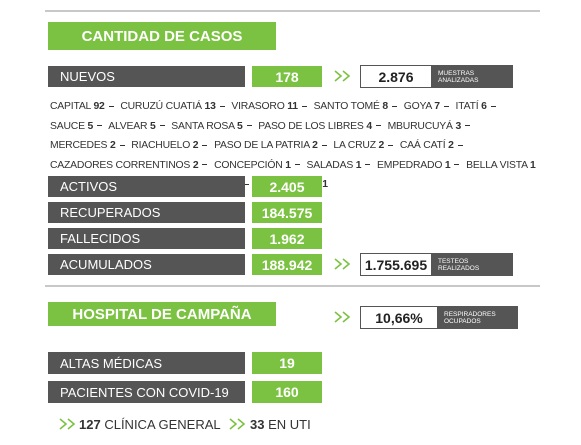  Describe the element at coordinates (462, 321) in the screenshot. I see `tag-line: OCUPADOS` at that location.